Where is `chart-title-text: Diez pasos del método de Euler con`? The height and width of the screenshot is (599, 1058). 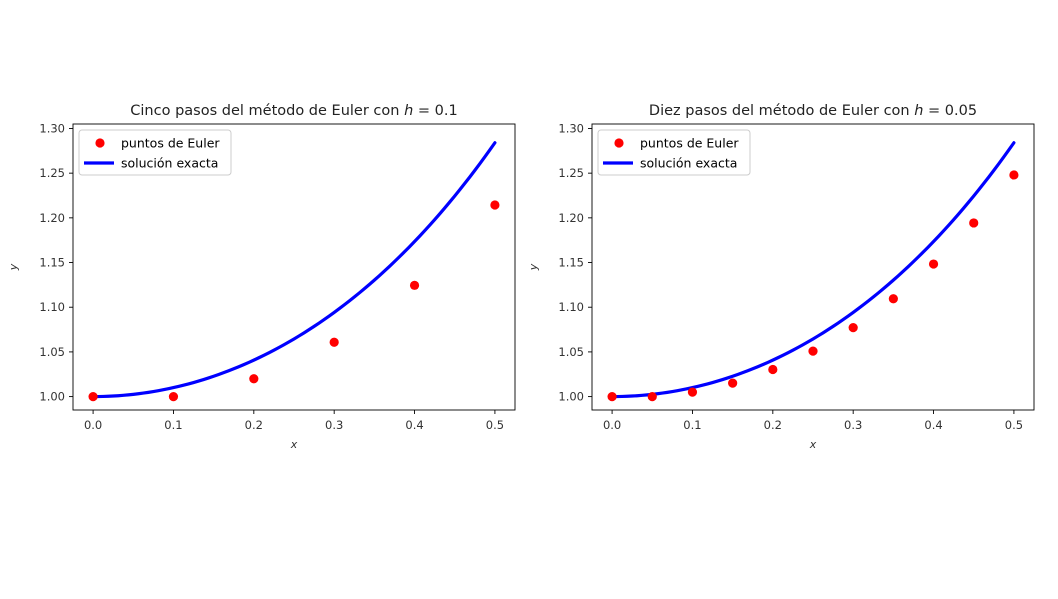
chart-title-text: Diez pasos del método de Euler con is located at coordinates (781, 111).